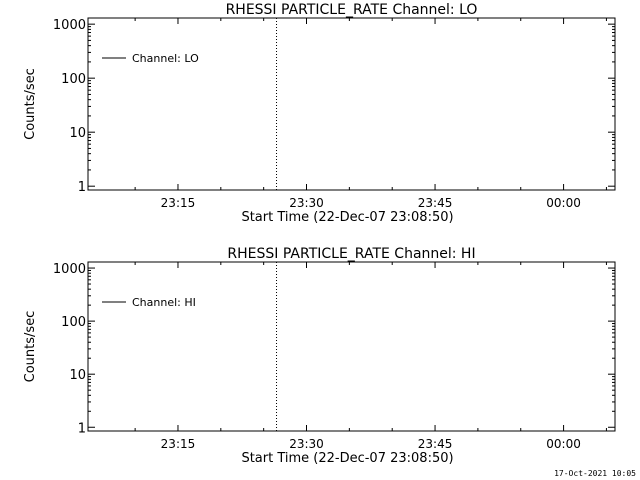  Describe the element at coordinates (352, 10) in the screenshot. I see `chart-title: RHESSI PARTICLE_RATE Channel: LO` at that location.